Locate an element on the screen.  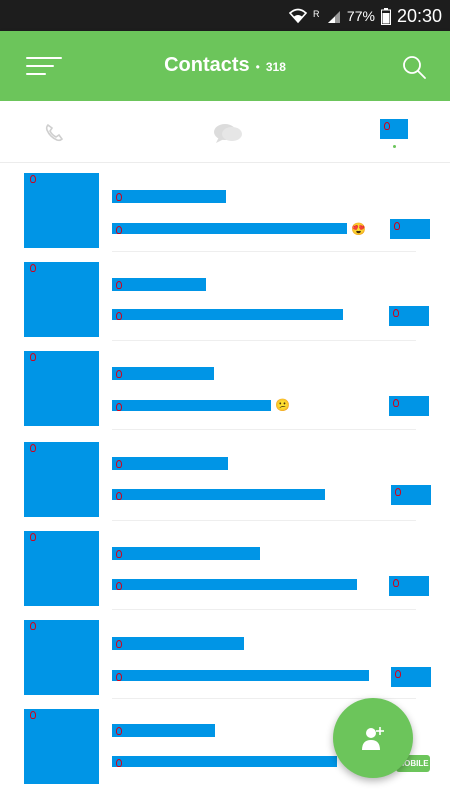
contacts-icon is located at coordinates (394, 128).